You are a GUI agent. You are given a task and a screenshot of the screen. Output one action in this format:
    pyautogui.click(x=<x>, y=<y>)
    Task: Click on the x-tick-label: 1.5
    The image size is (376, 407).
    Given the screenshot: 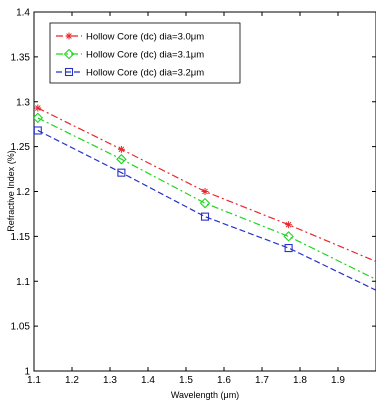 What is the action you would take?
    pyautogui.click(x=186, y=380)
    